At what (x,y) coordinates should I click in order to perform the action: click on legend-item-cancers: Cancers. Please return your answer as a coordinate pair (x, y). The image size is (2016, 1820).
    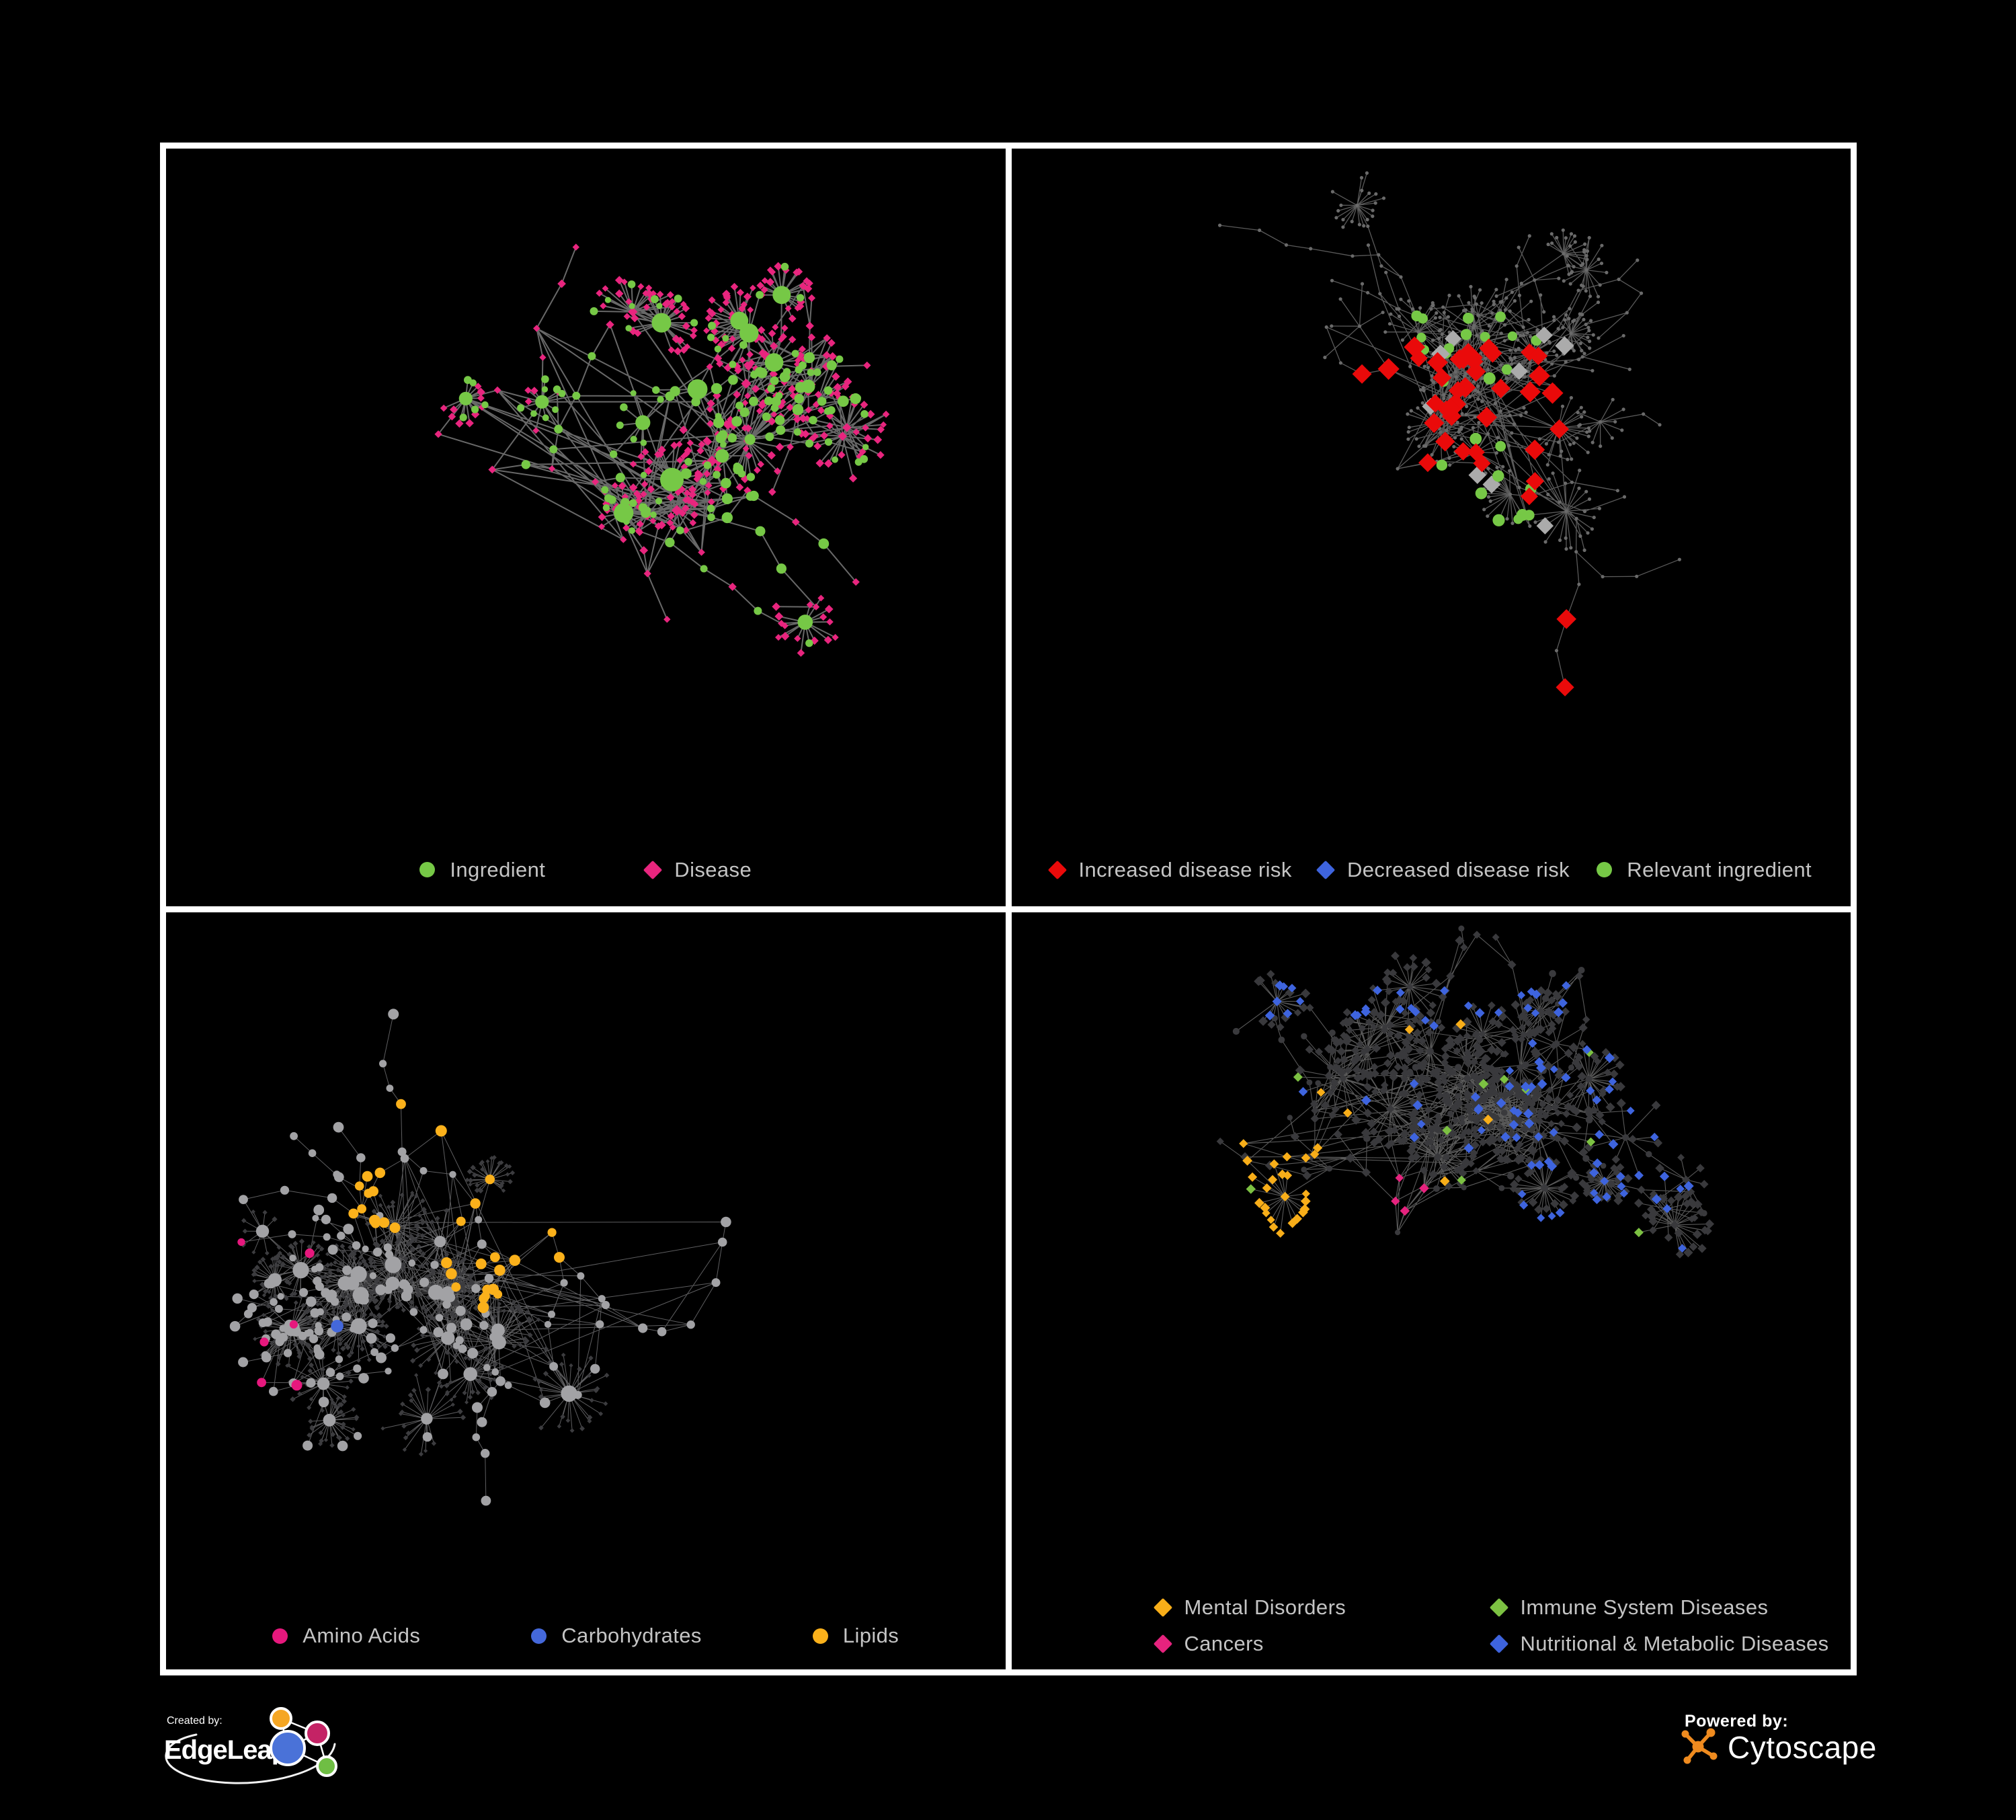
    Looking at the image, I should click on (1322, 1644).